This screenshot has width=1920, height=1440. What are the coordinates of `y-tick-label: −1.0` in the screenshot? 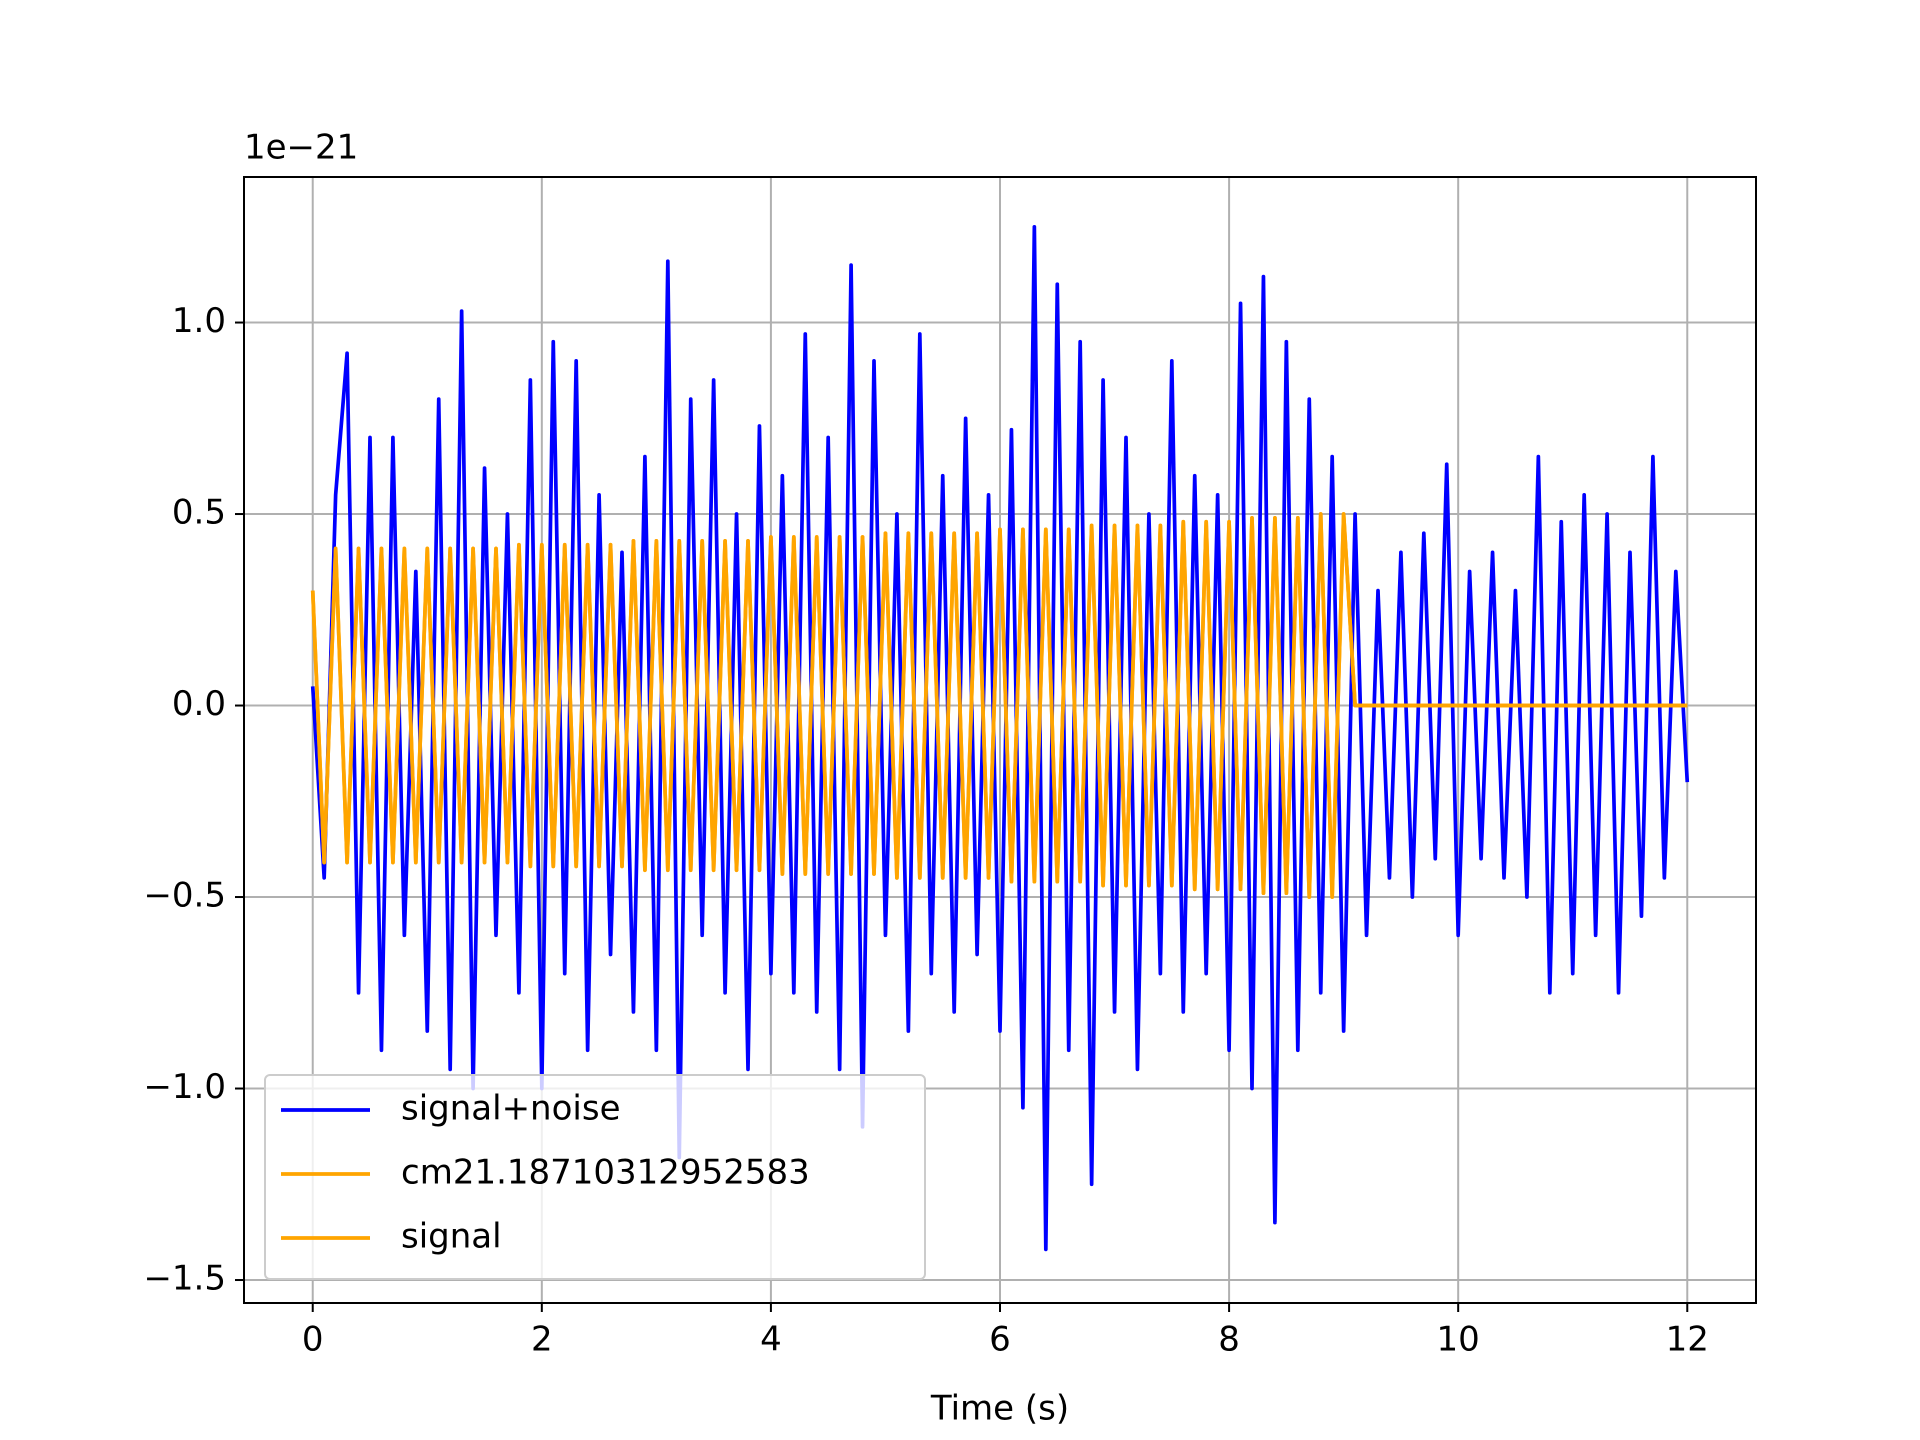 It's located at (184, 1087).